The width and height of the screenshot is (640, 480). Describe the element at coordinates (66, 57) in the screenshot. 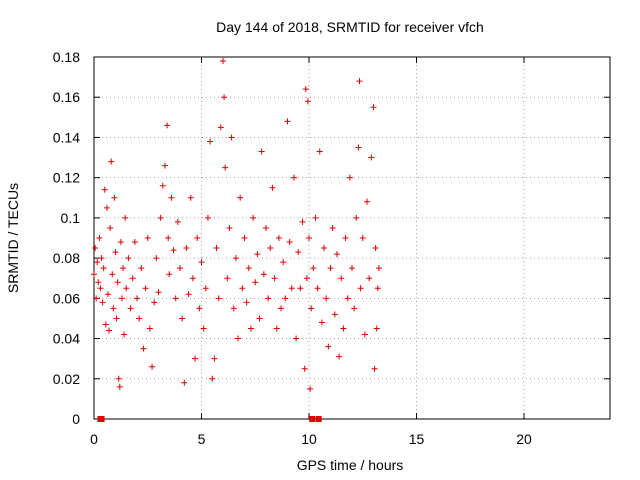

I see `y-tick-label: 0.18` at that location.